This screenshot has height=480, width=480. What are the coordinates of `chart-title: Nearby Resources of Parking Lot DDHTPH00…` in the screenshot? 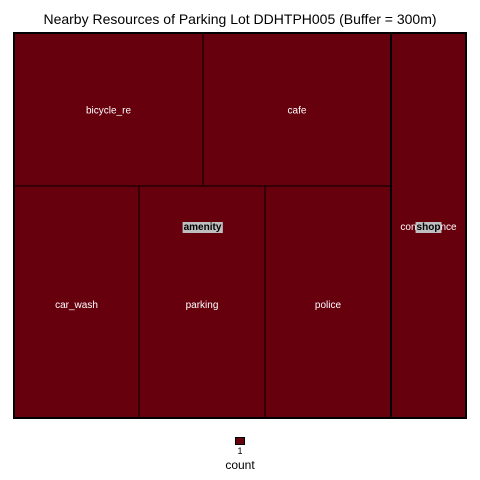 It's located at (240, 19).